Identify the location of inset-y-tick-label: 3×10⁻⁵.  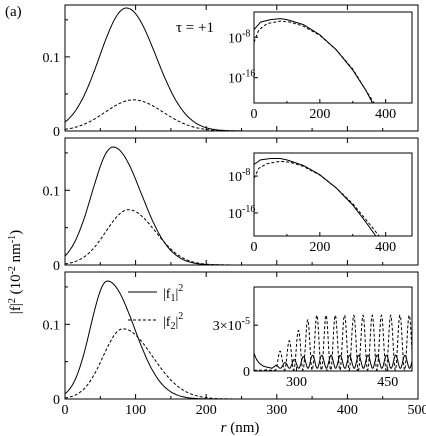
(231, 325).